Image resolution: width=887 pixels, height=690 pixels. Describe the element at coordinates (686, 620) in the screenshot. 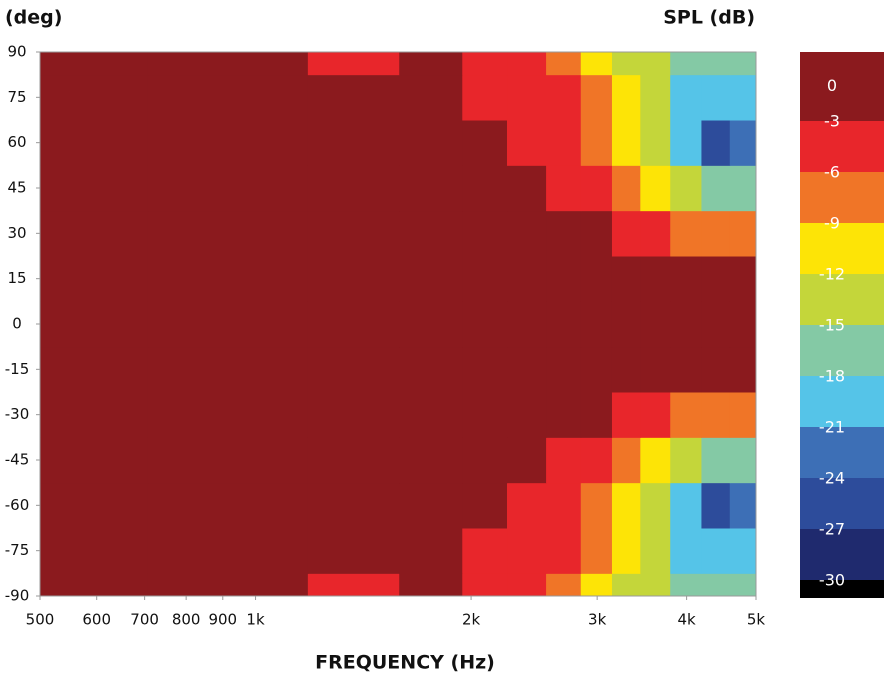

I see `x-tick-label: 4k` at that location.